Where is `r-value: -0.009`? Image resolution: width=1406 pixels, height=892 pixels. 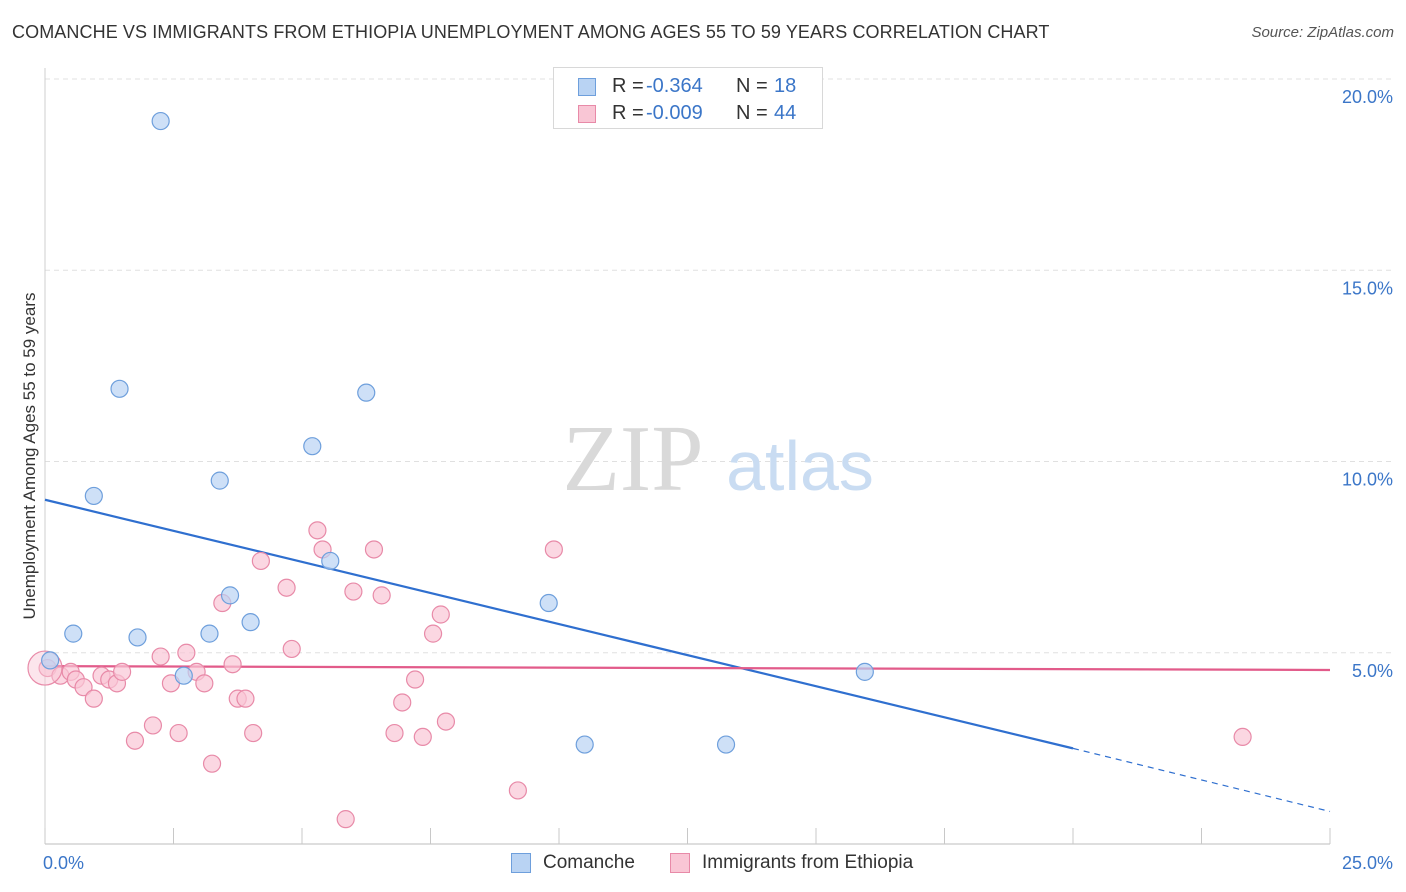
r-value: -0.009 is located at coordinates (674, 113).